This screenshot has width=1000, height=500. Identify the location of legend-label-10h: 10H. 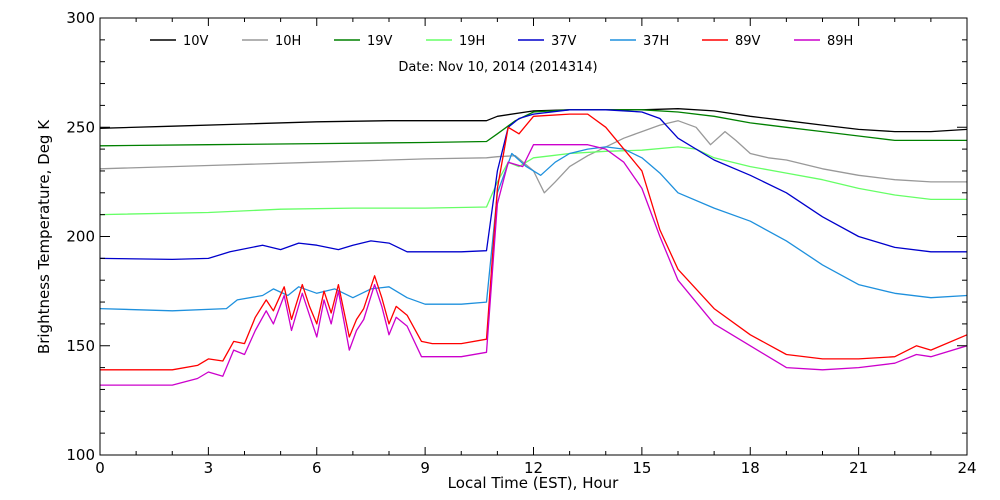
(288, 41).